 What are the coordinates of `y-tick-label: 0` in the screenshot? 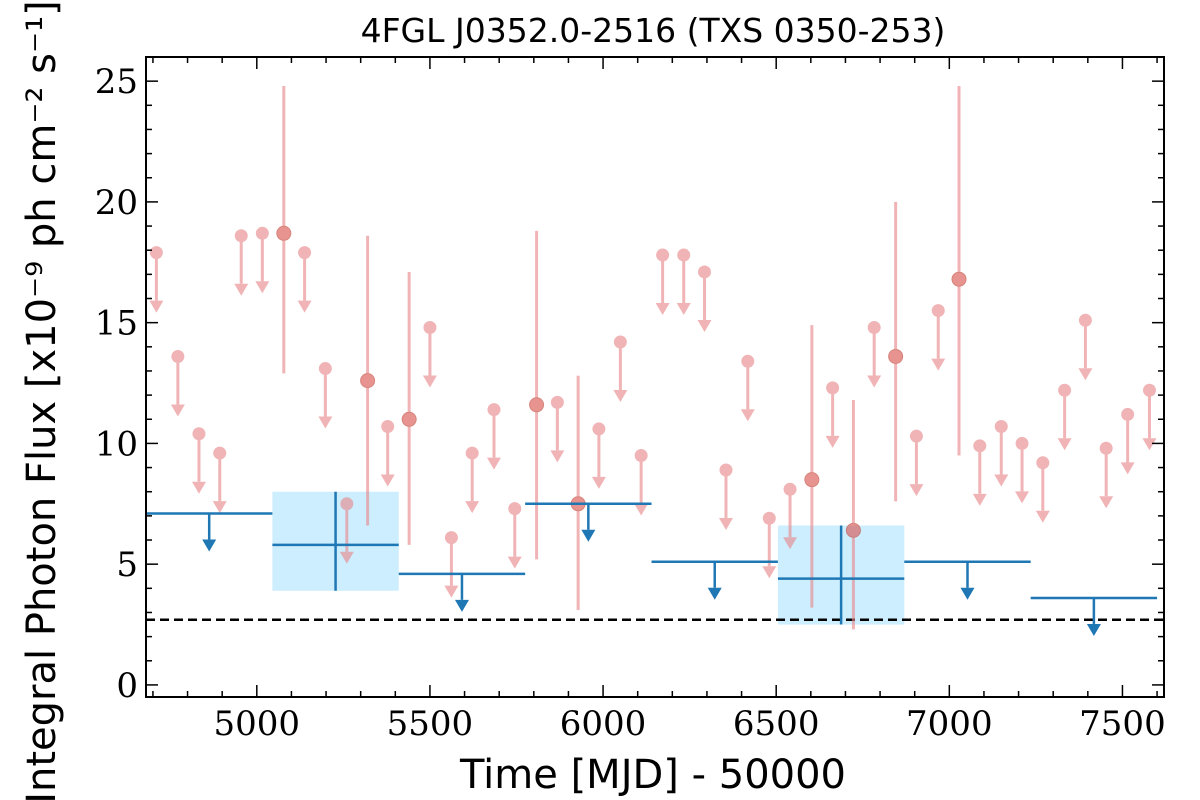 It's located at (127, 686).